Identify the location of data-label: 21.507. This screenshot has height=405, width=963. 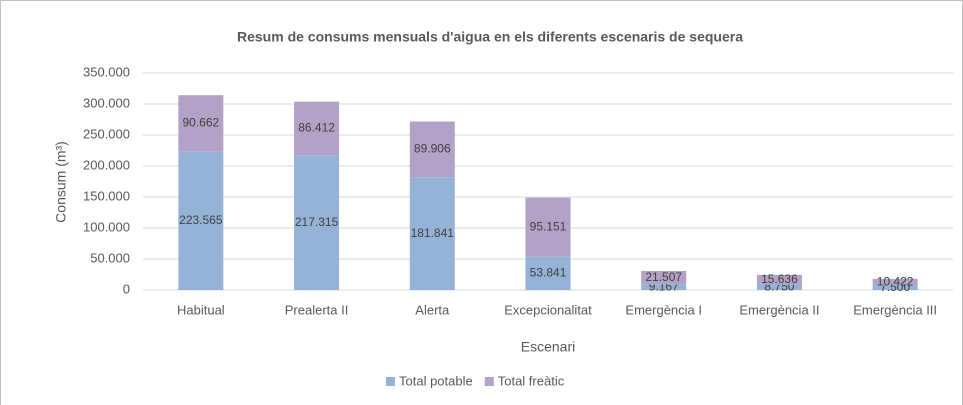
(663, 277).